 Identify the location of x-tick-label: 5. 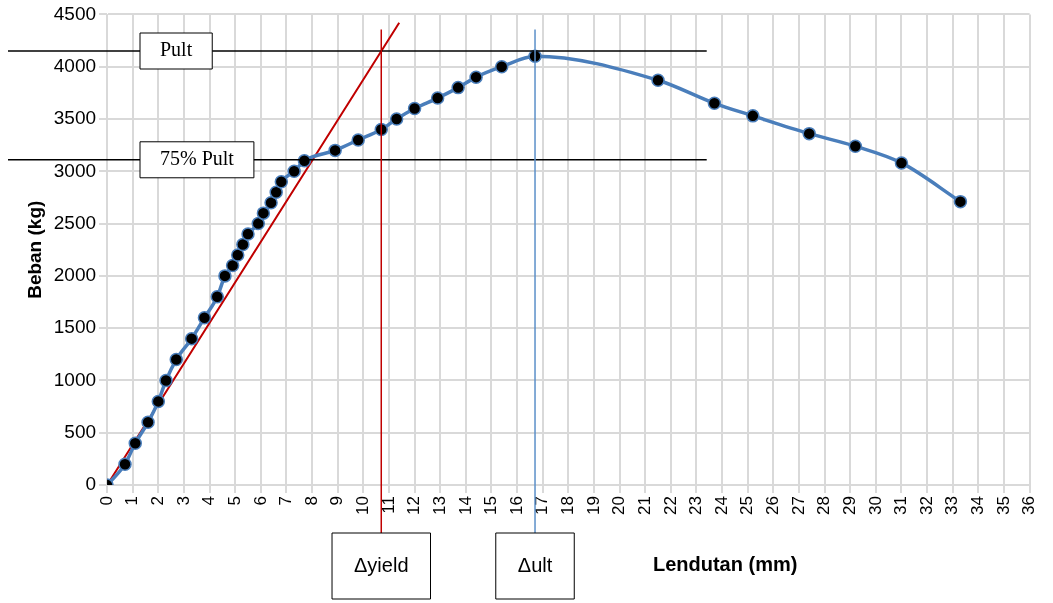
(234, 501).